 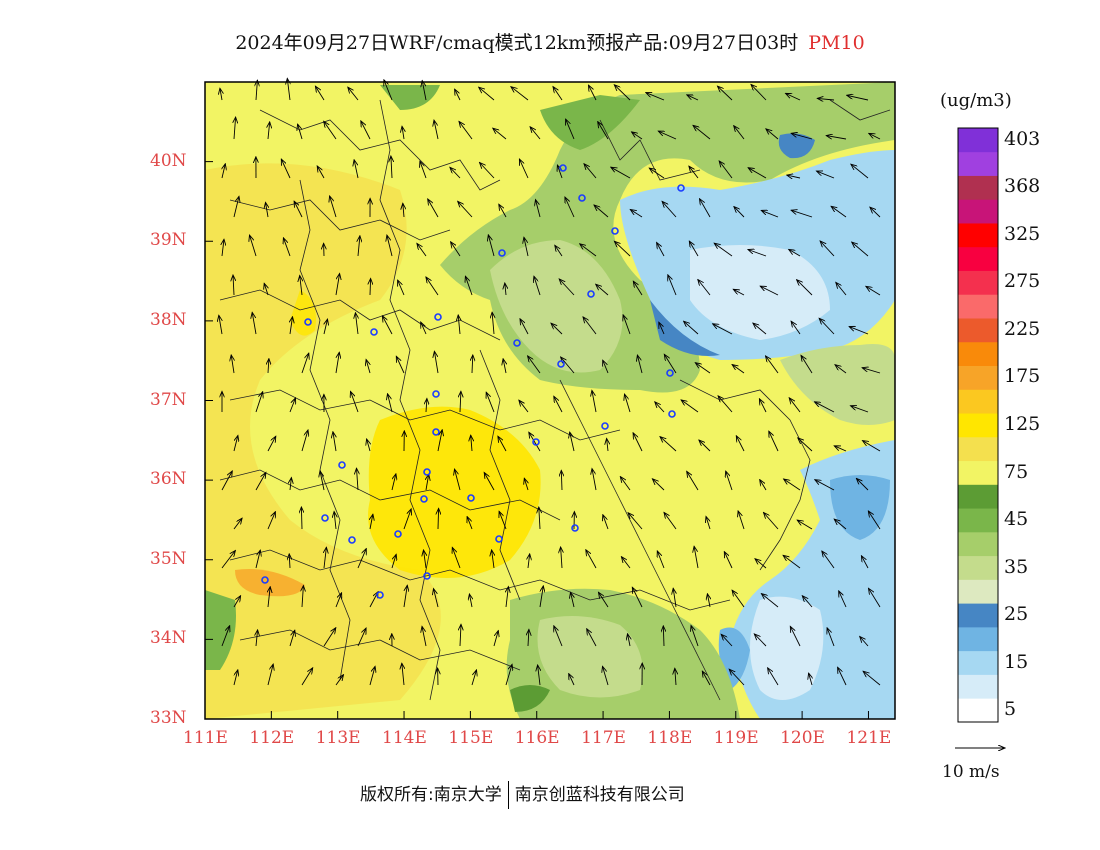 What do you see at coordinates (471, 738) in the screenshot?
I see `lon-tick-label: 115E` at bounding box center [471, 738].